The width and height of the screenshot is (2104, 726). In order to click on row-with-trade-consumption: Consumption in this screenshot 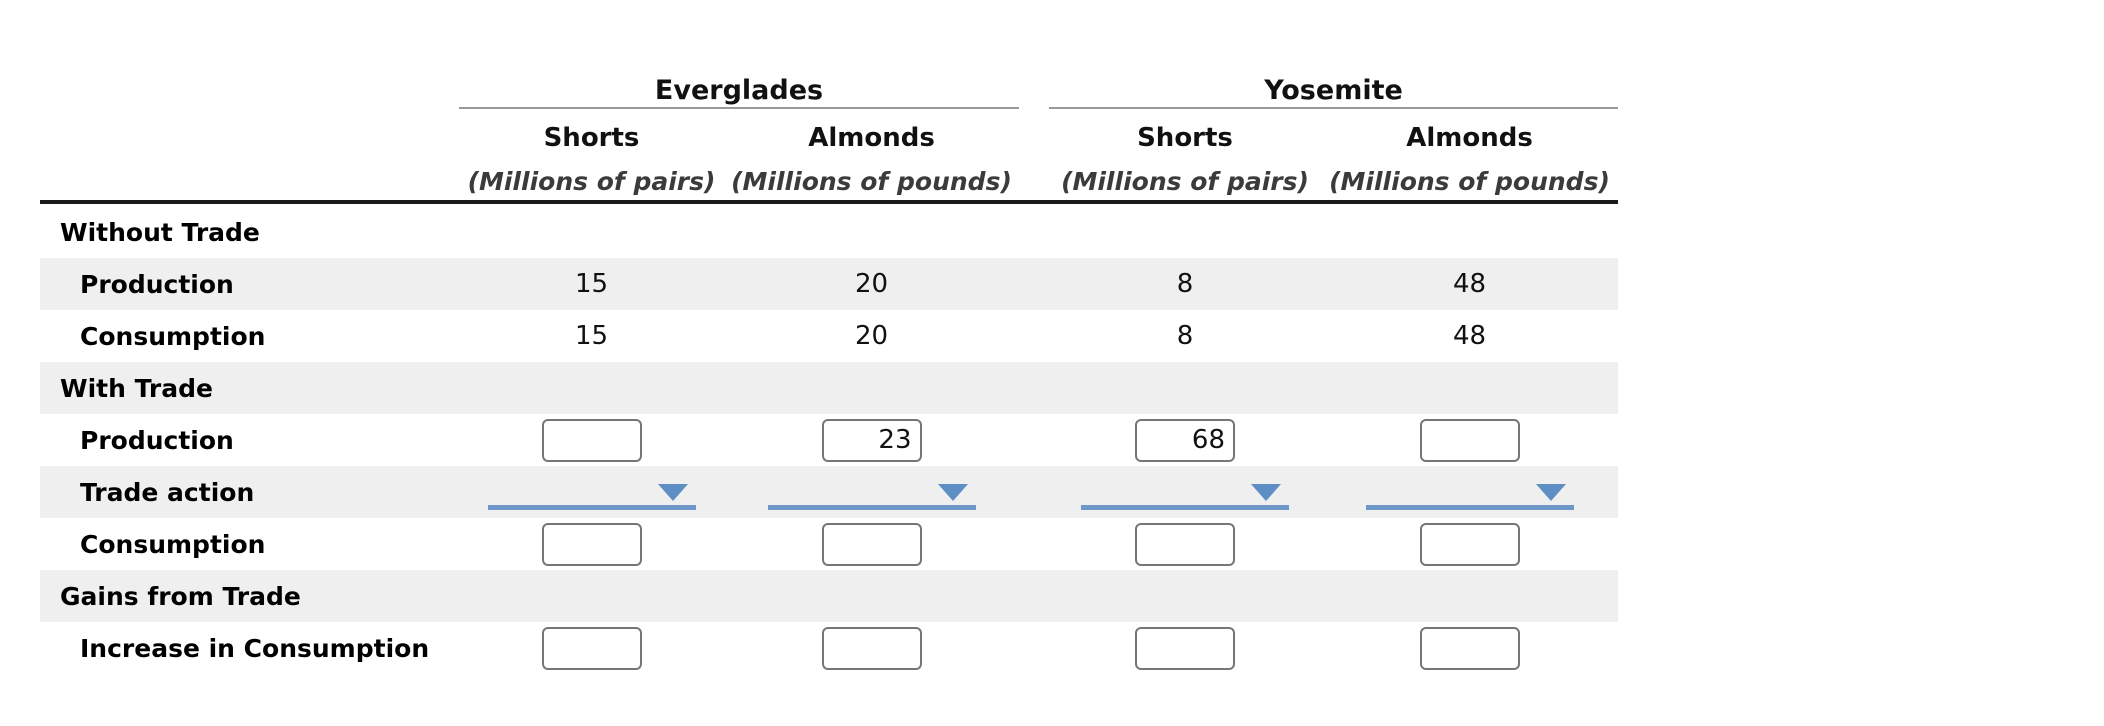, I will do `click(829, 544)`.